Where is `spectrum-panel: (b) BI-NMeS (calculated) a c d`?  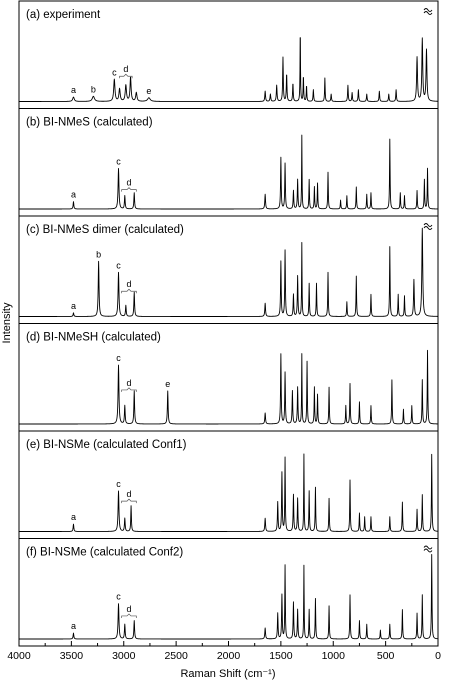
spectrum-panel: (b) BI-NMeS (calculated) a c d is located at coordinates (228, 159).